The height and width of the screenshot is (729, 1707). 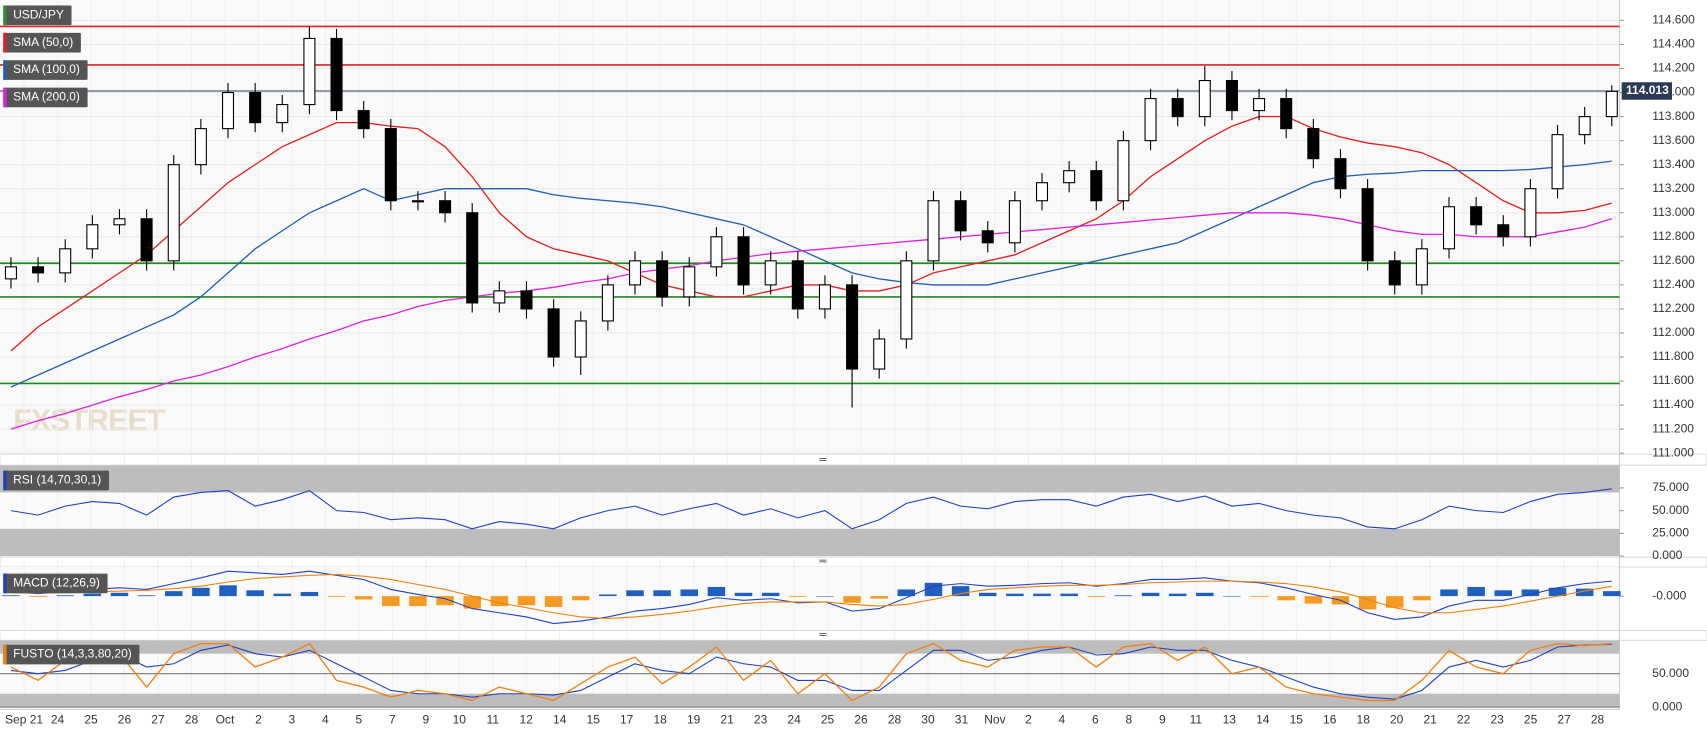 I want to click on x-tick-label: 9, so click(x=1162, y=719).